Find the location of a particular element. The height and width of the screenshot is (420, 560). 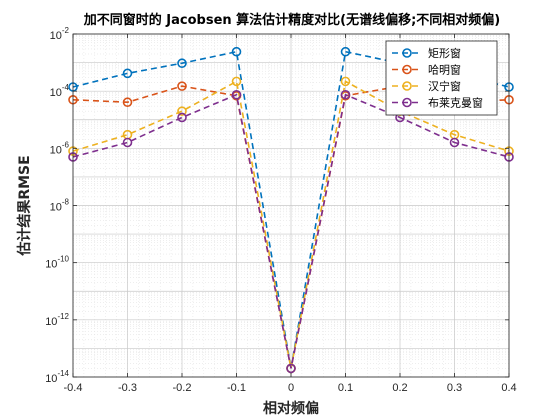

y-tick-label: 10⁻⁴ is located at coordinates (60, 91).